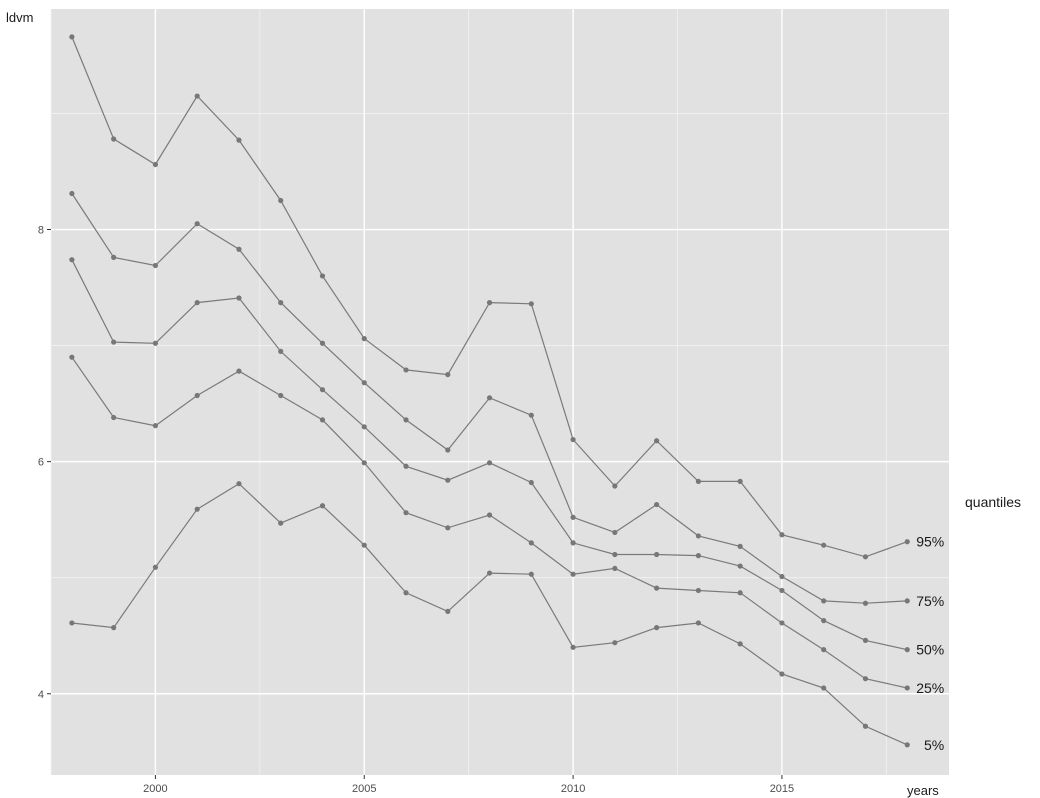 Image resolution: width=1040 pixels, height=798 pixels. What do you see at coordinates (782, 789) in the screenshot?
I see `x-tick-label: 2015` at bounding box center [782, 789].